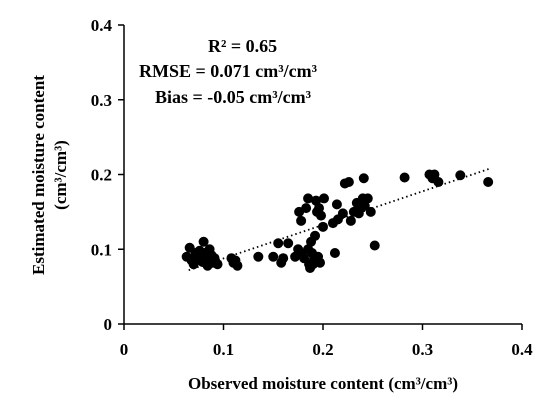 The width and height of the screenshot is (550, 410). I want to click on y-axis-label-line2: (cm³/cm³), so click(60, 175).